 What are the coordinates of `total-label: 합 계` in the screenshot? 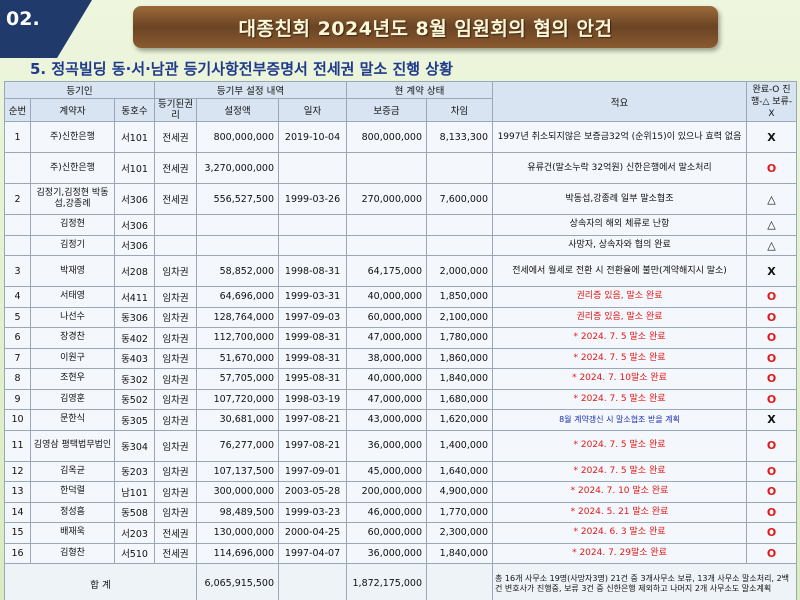 It's located at (100, 581).